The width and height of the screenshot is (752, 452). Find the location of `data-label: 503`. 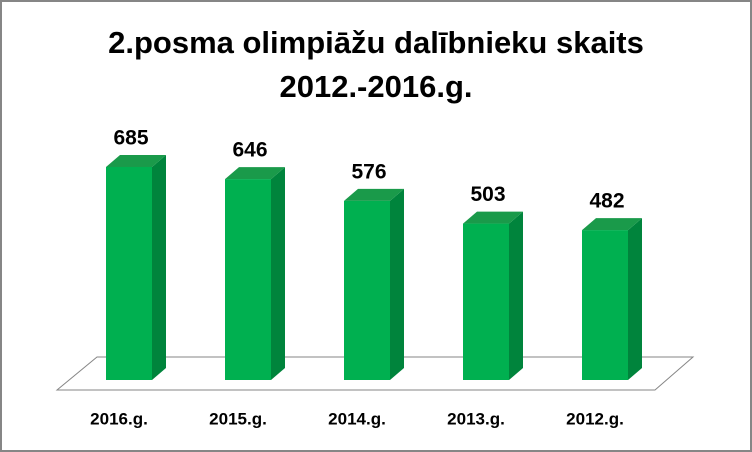

data-label: 503 is located at coordinates (487, 194).